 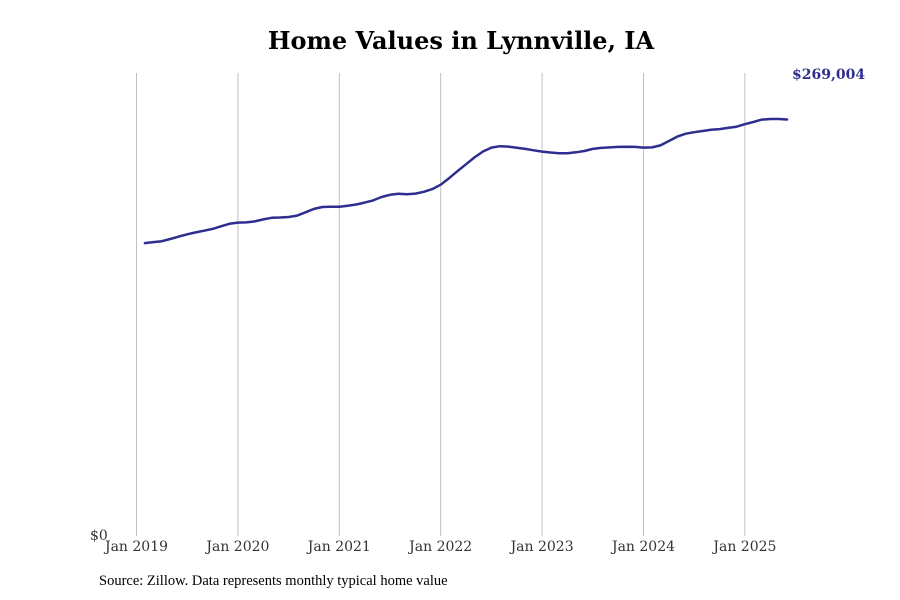 What do you see at coordinates (541, 547) in the screenshot?
I see `x-tick-label: Jan 2023` at bounding box center [541, 547].